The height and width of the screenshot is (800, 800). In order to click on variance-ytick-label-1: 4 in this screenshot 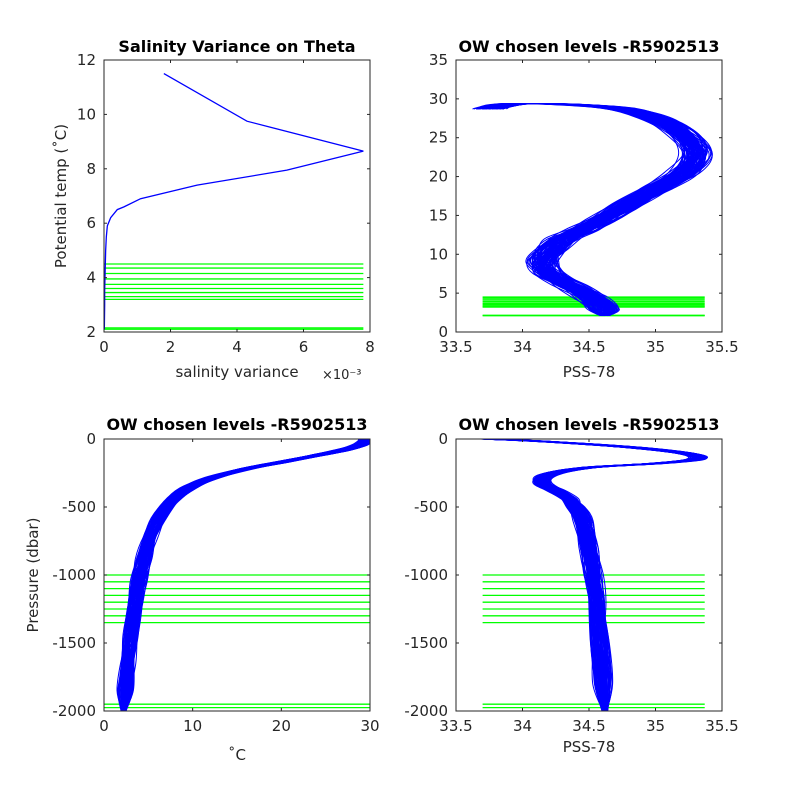, I will do `click(91, 278)`.